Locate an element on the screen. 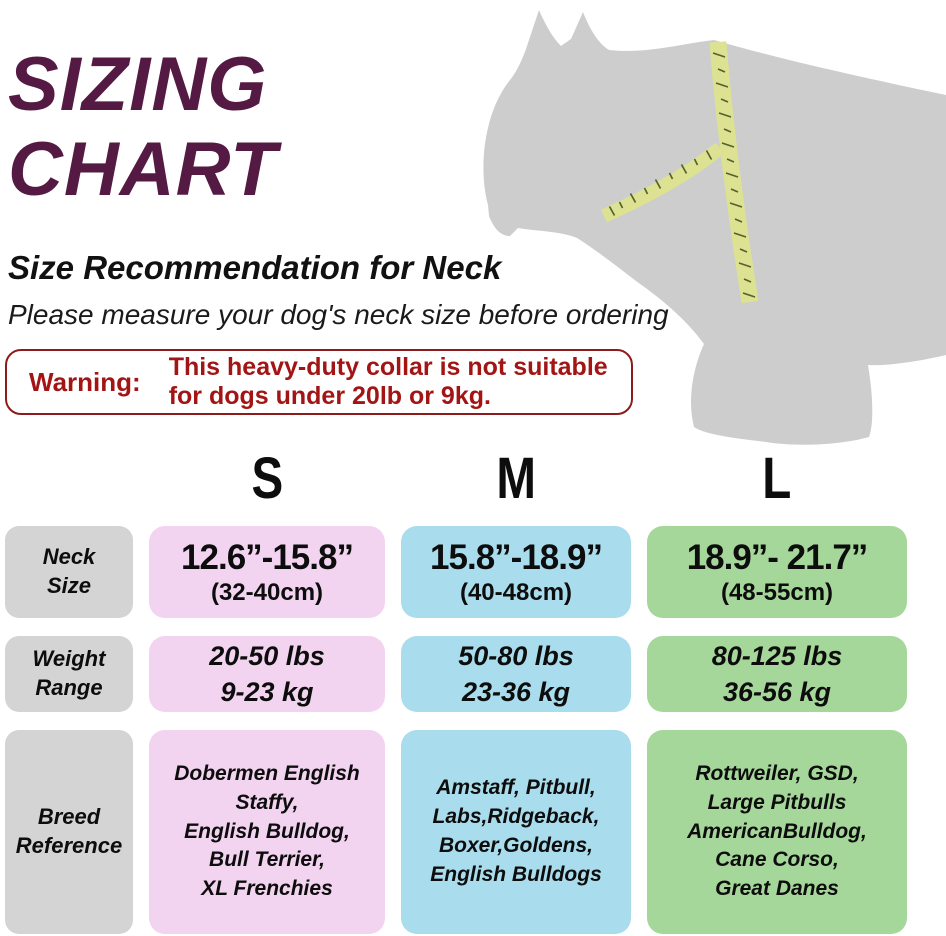 This screenshot has width=946, height=936. table-corner-spacer is located at coordinates (69, 478).